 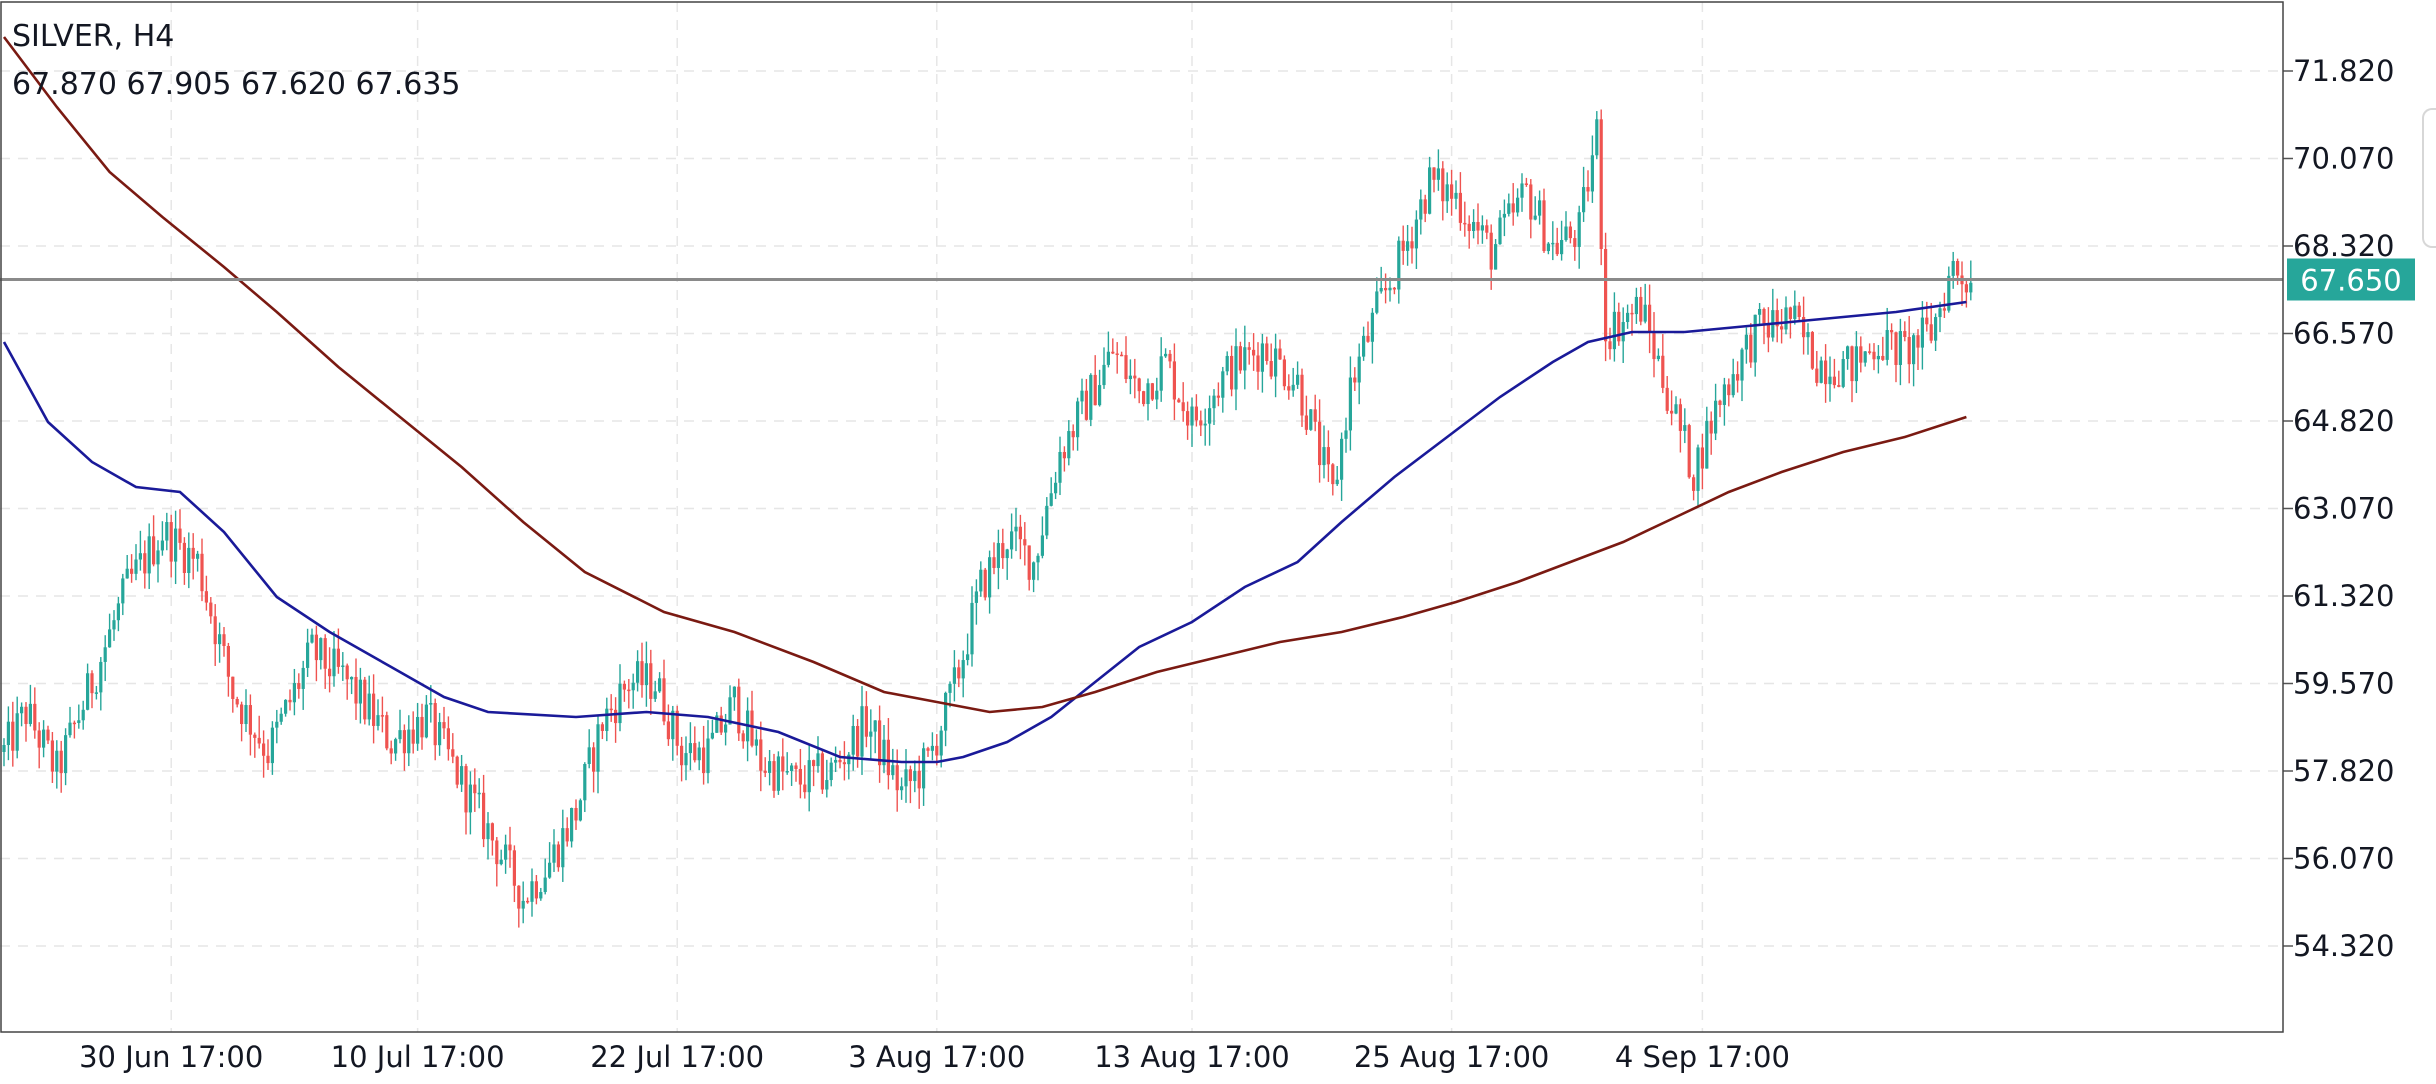 What do you see at coordinates (2343, 596) in the screenshot?
I see `y-tick-label: 61.320` at bounding box center [2343, 596].